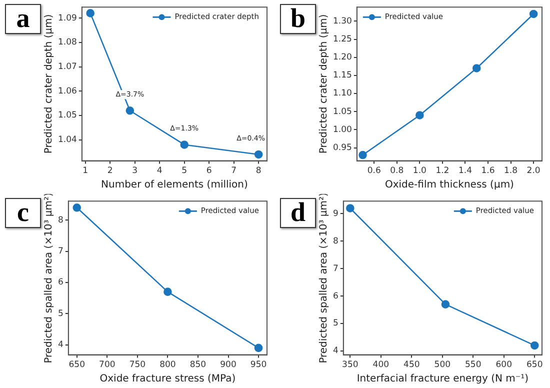 The image size is (550, 388). I want to click on x-axis-title: Number of elements (million), so click(174, 185).